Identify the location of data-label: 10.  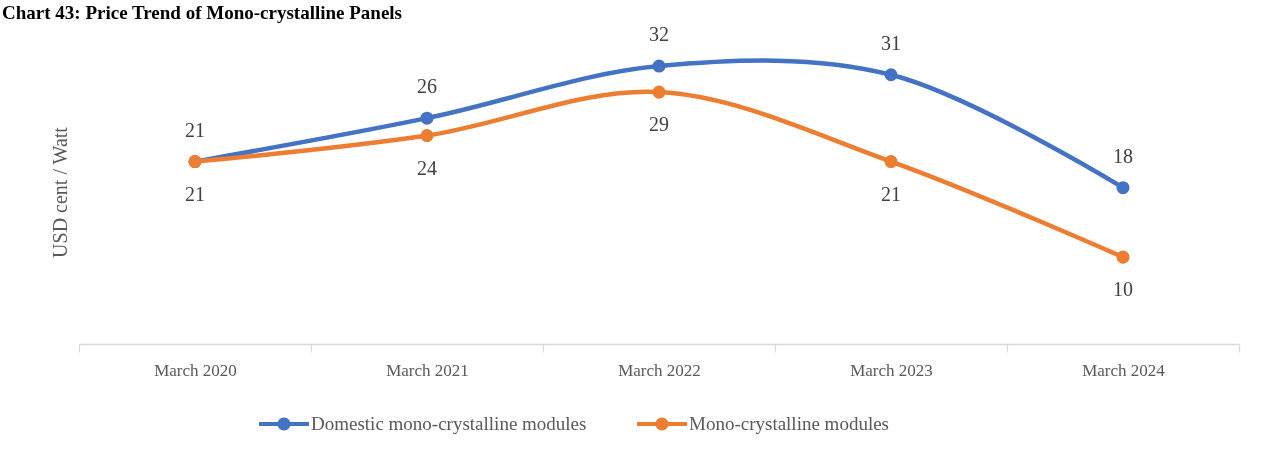
(1123, 289).